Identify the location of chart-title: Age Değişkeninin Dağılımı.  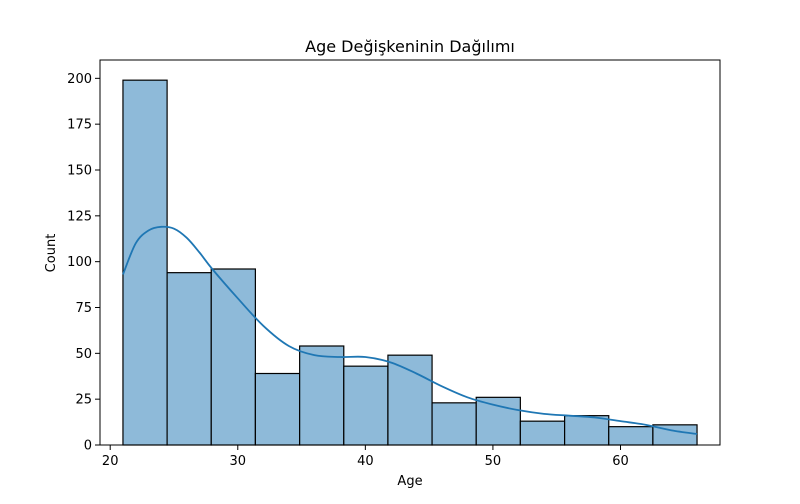
(410, 46).